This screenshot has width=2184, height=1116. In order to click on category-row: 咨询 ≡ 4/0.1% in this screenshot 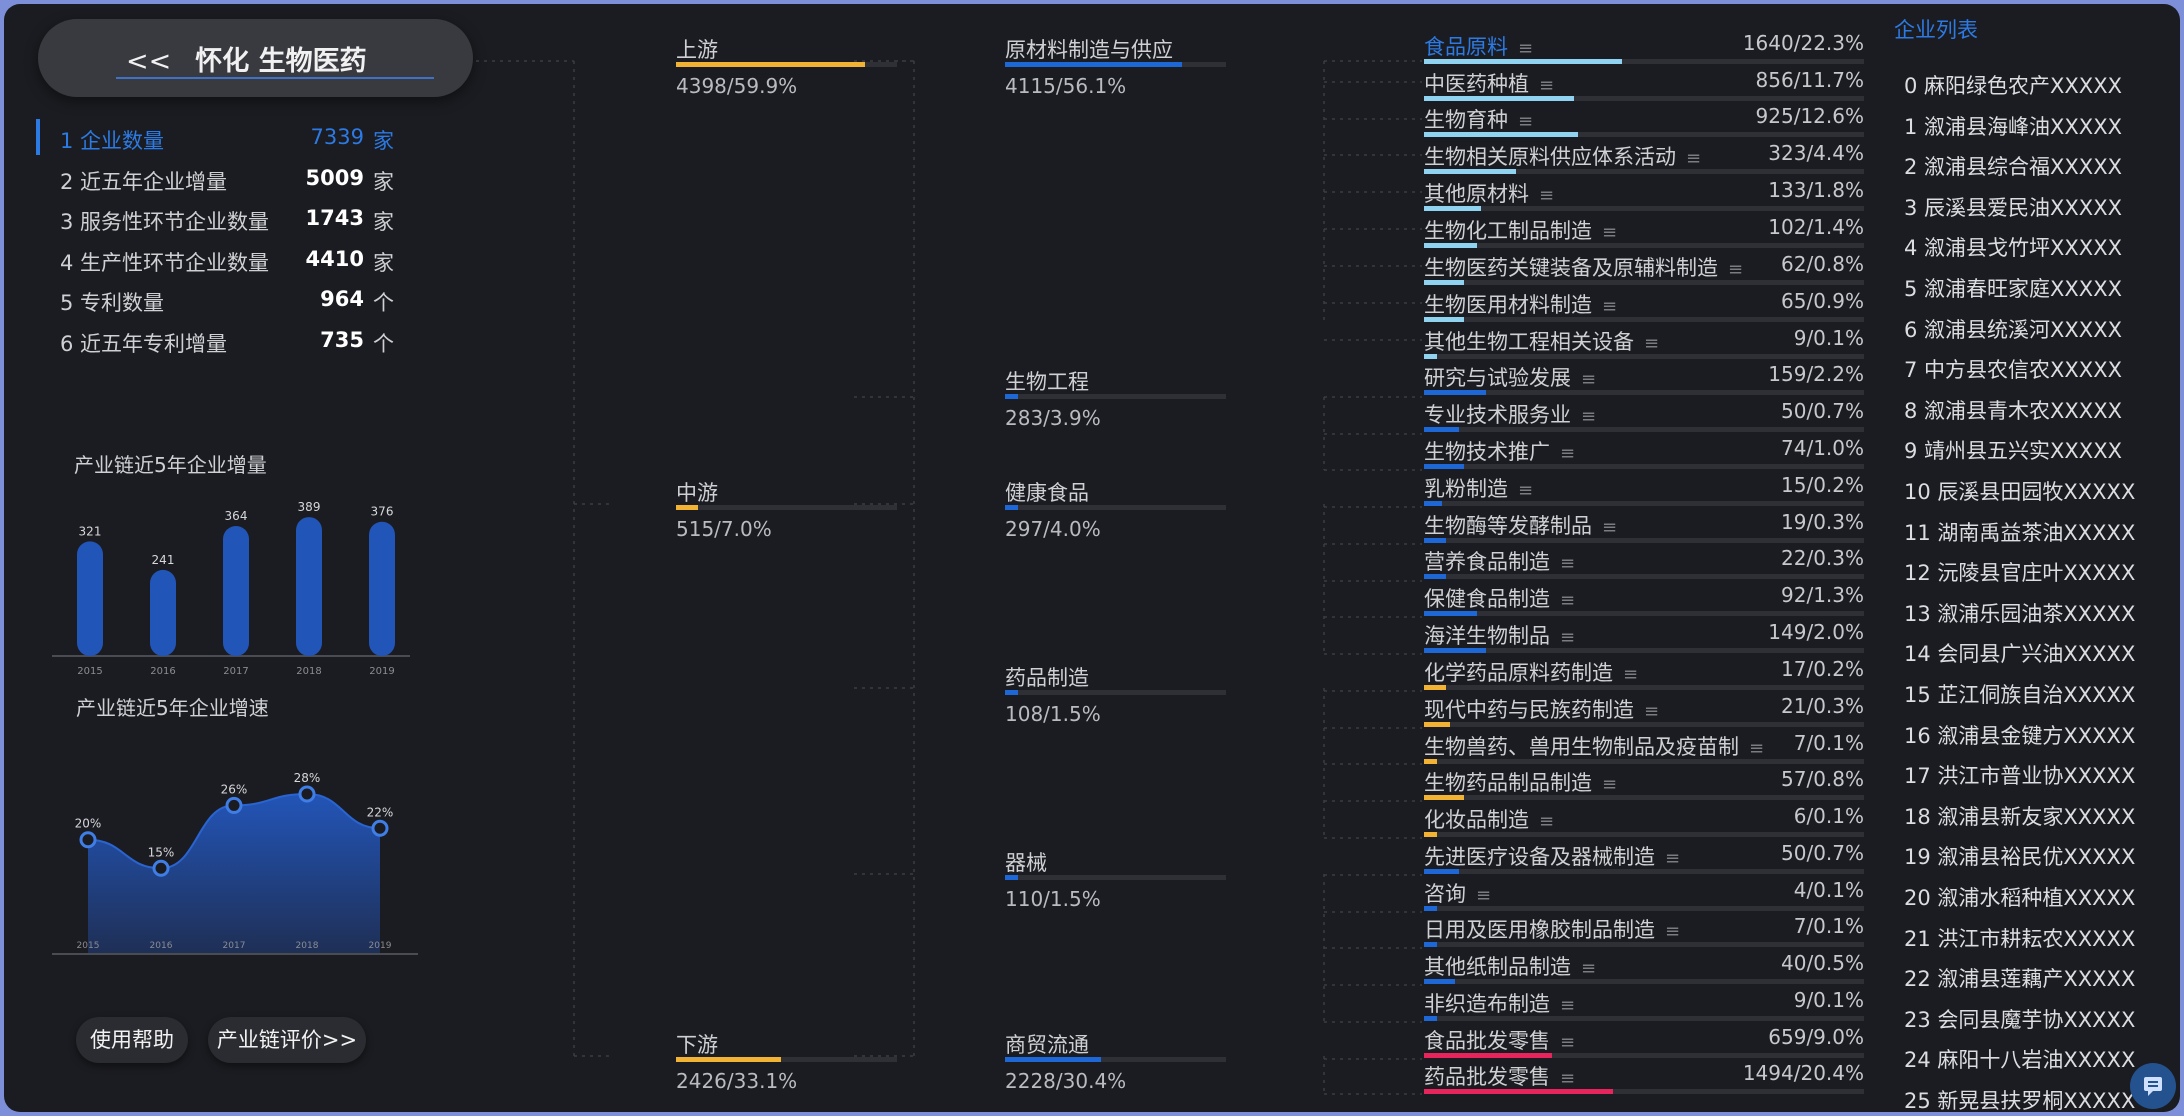, I will do `click(1644, 896)`.